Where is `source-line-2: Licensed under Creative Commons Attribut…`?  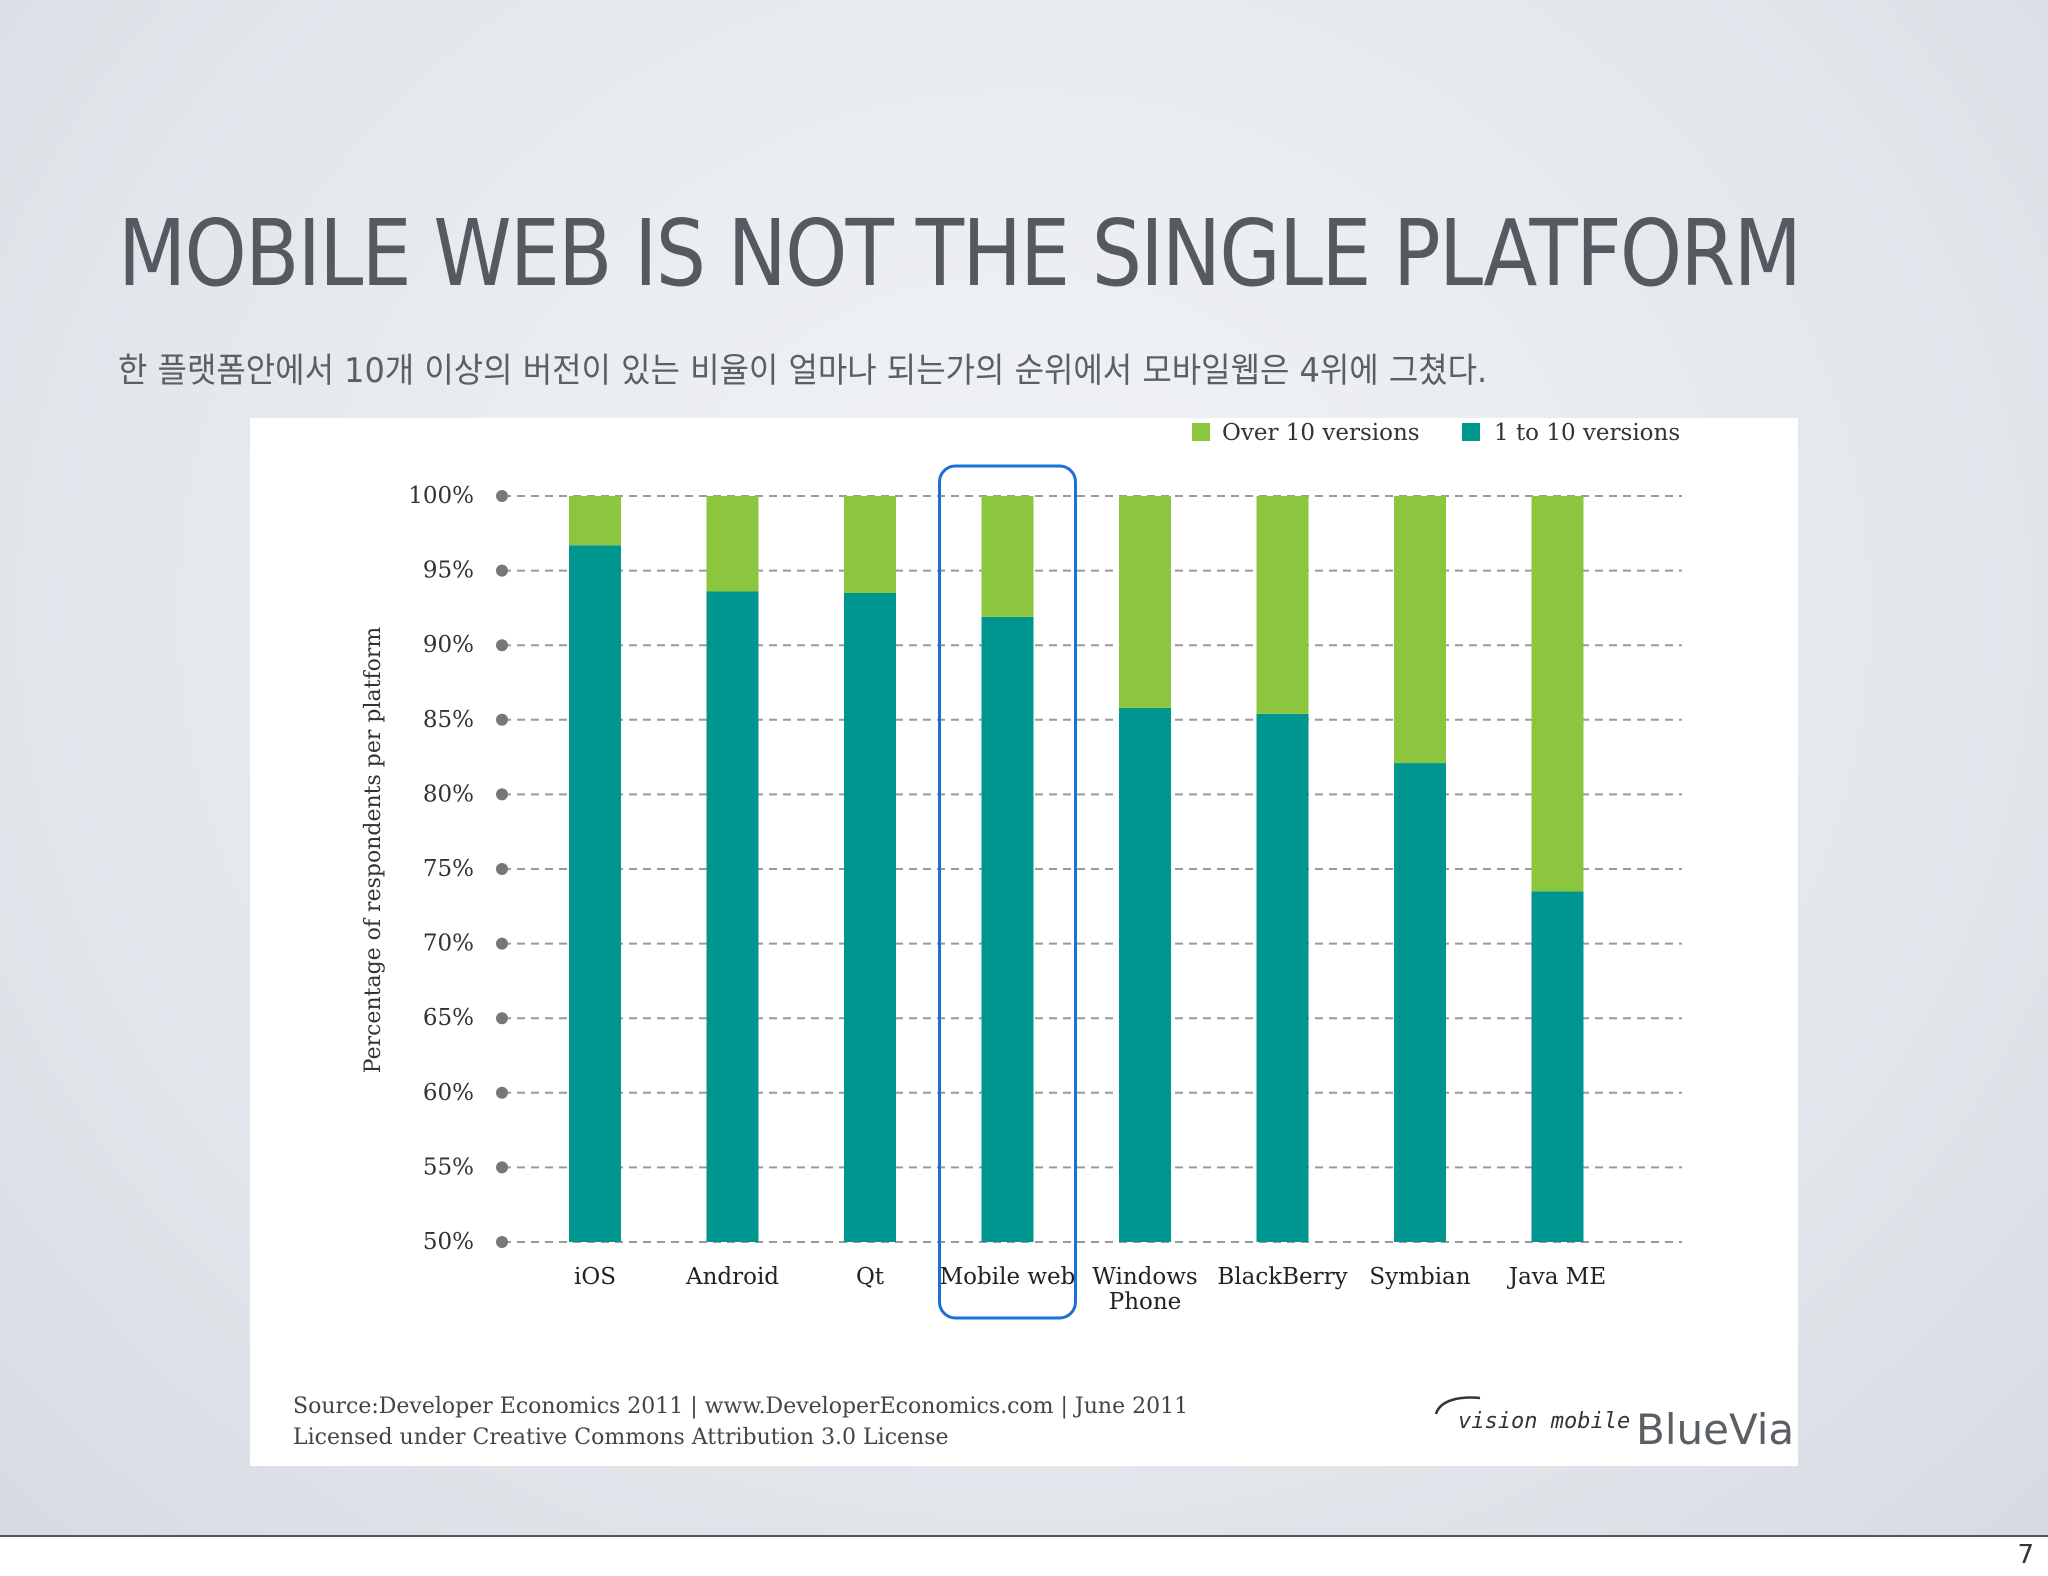
source-line-2: Licensed under Creative Commons Attribut… is located at coordinates (621, 1437).